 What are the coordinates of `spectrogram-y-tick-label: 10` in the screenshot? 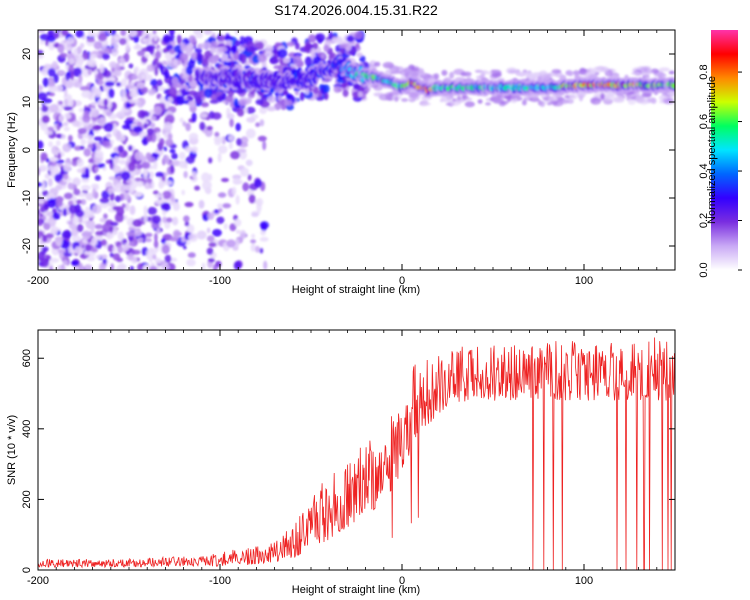 It's located at (27, 102).